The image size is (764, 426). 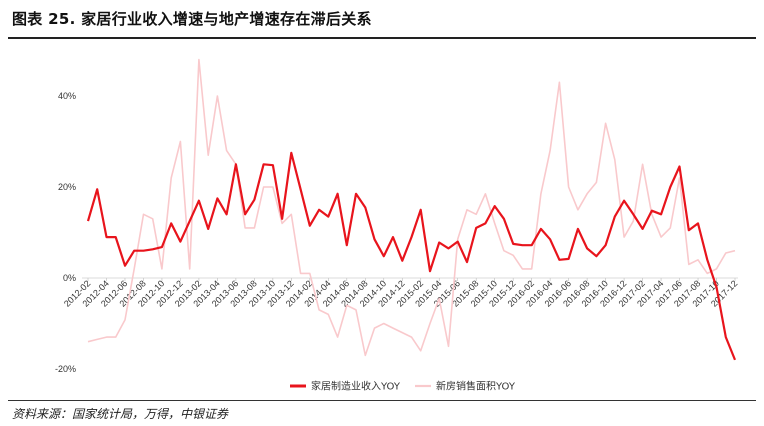 I want to click on y-tick-label: 40%, so click(x=67, y=96).